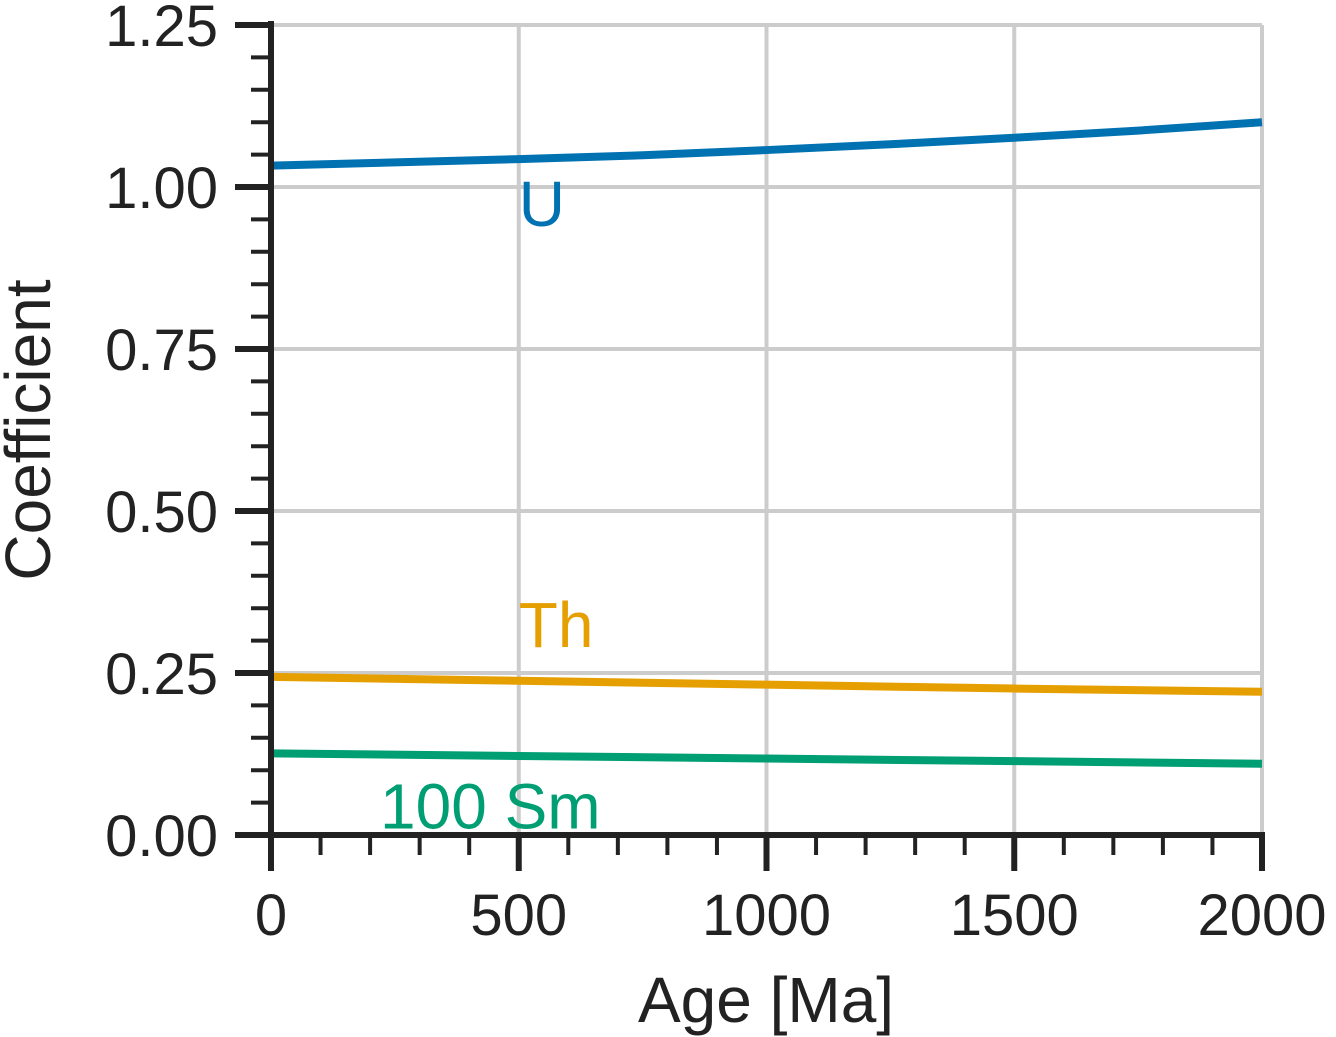 The width and height of the screenshot is (1336, 1037). I want to click on x-tick-label: 500, so click(518, 915).